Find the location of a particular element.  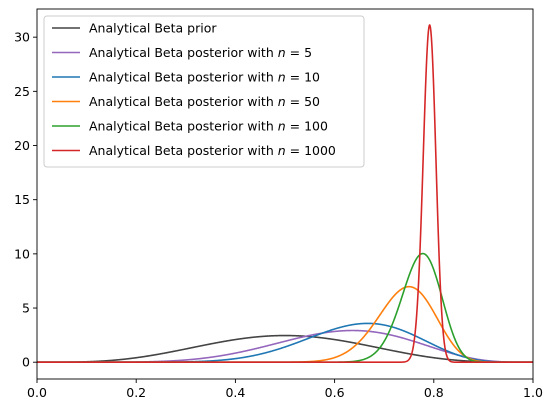

y-tick-label: 20 is located at coordinates (22, 145).